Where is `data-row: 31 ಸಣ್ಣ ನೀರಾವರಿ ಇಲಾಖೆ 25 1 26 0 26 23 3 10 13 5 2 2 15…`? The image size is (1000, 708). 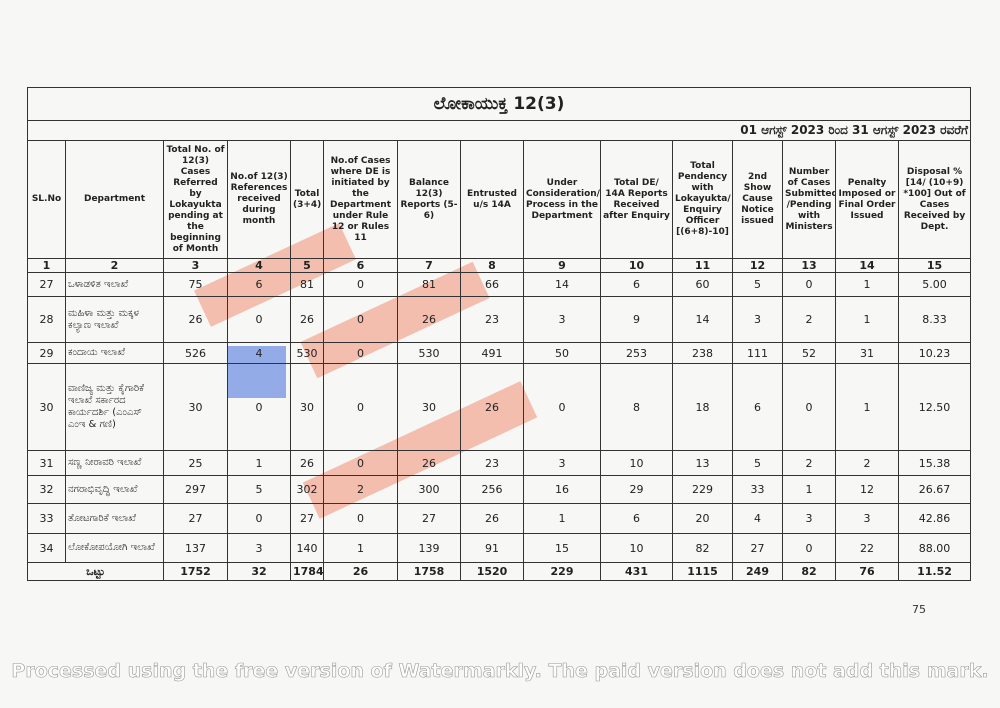
data-row: 31 ಸಣ್ಣ ನೀರಾವರಿ ಇಲಾಖೆ 25 1 26 0 26 23 3 10 13 5 2 2 15… is located at coordinates (499, 463).